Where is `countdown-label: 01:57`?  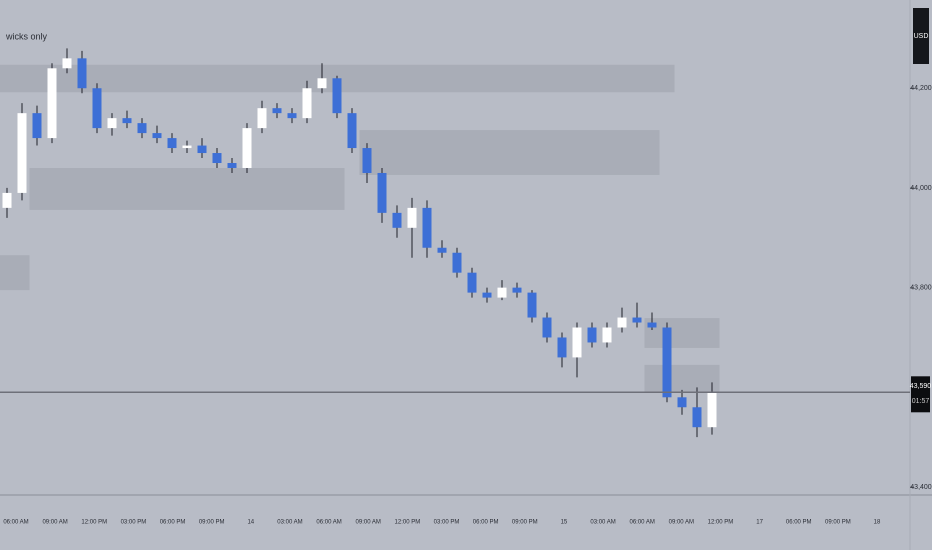
countdown-label: 01:57 is located at coordinates (921, 401).